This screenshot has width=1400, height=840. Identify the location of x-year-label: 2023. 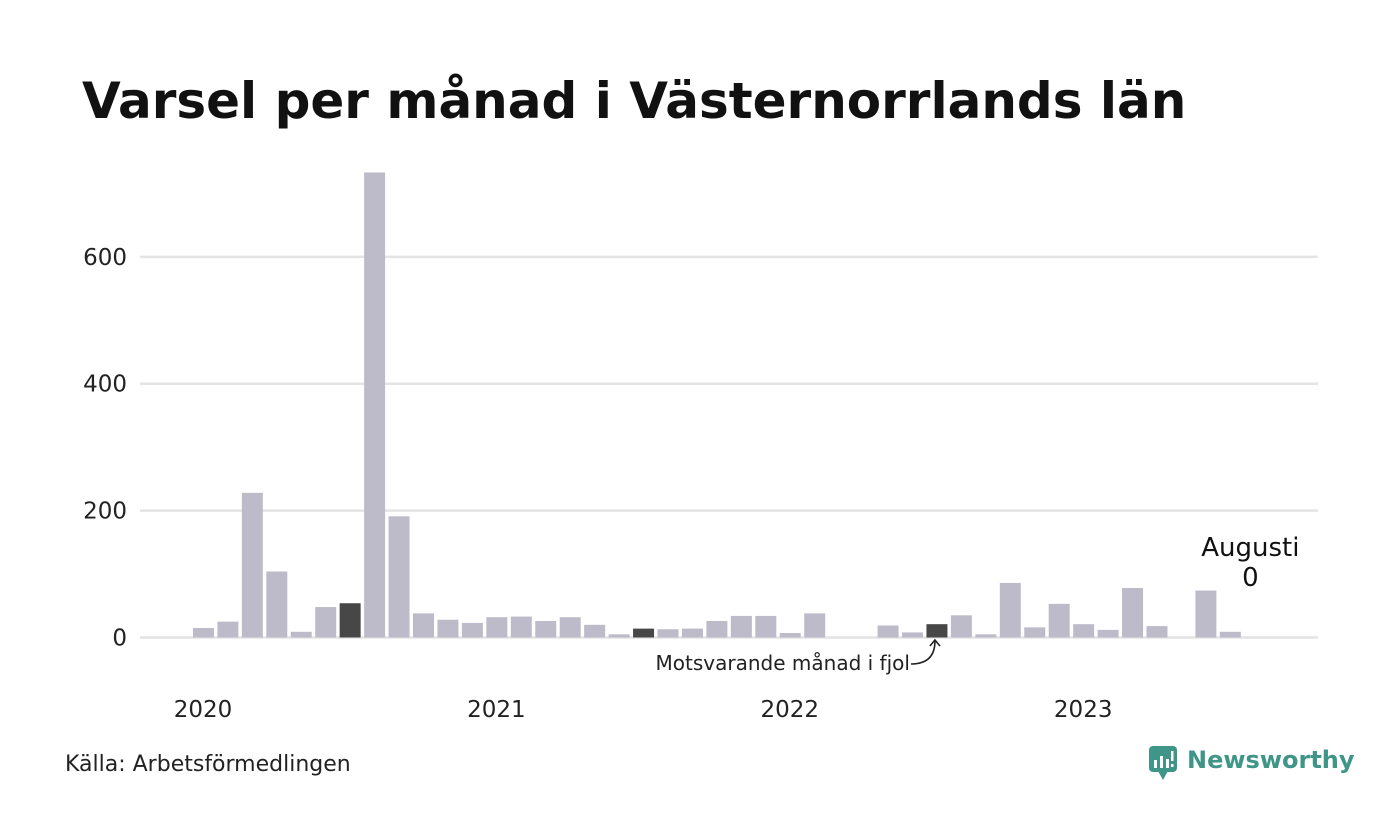
(1083, 710).